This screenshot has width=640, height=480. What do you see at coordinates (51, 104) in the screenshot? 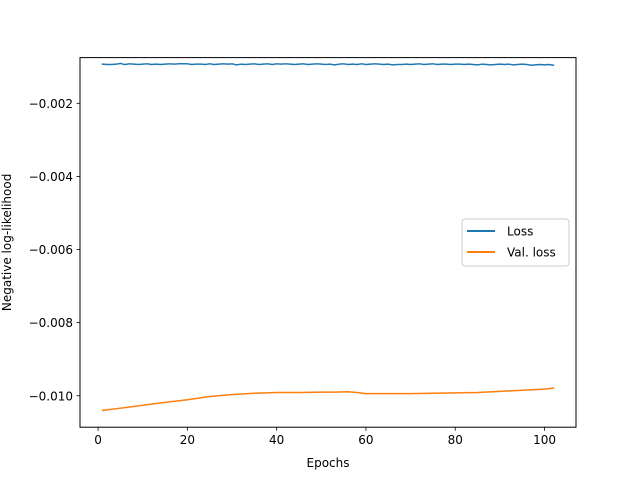
I see `y-tick-label: −0.002` at bounding box center [51, 104].